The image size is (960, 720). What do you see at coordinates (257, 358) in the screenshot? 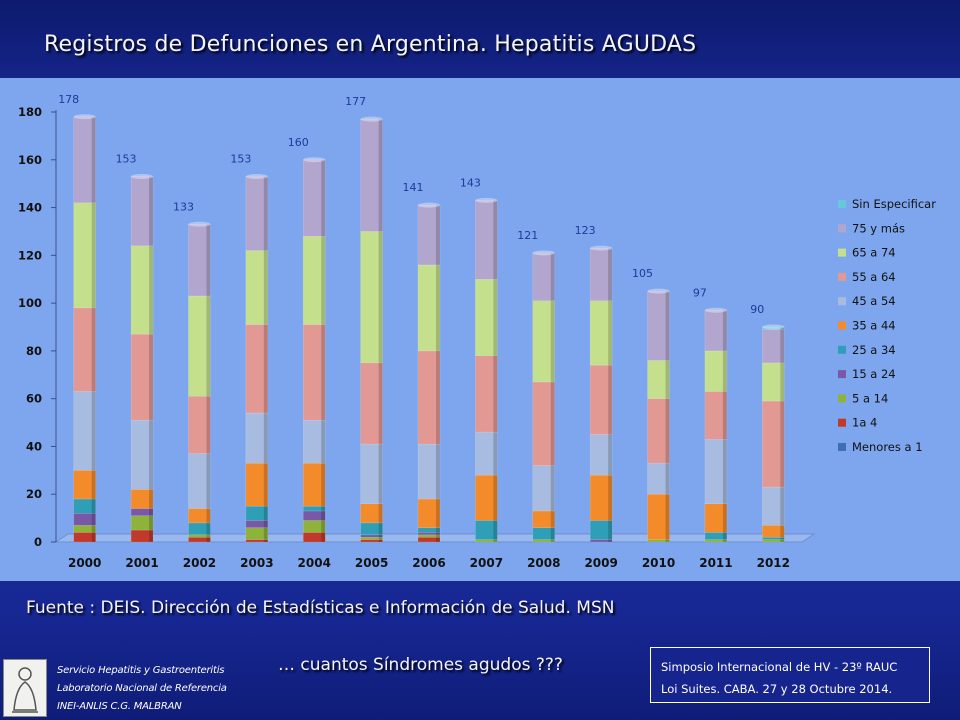
I see `bar-group-2003` at bounding box center [257, 358].